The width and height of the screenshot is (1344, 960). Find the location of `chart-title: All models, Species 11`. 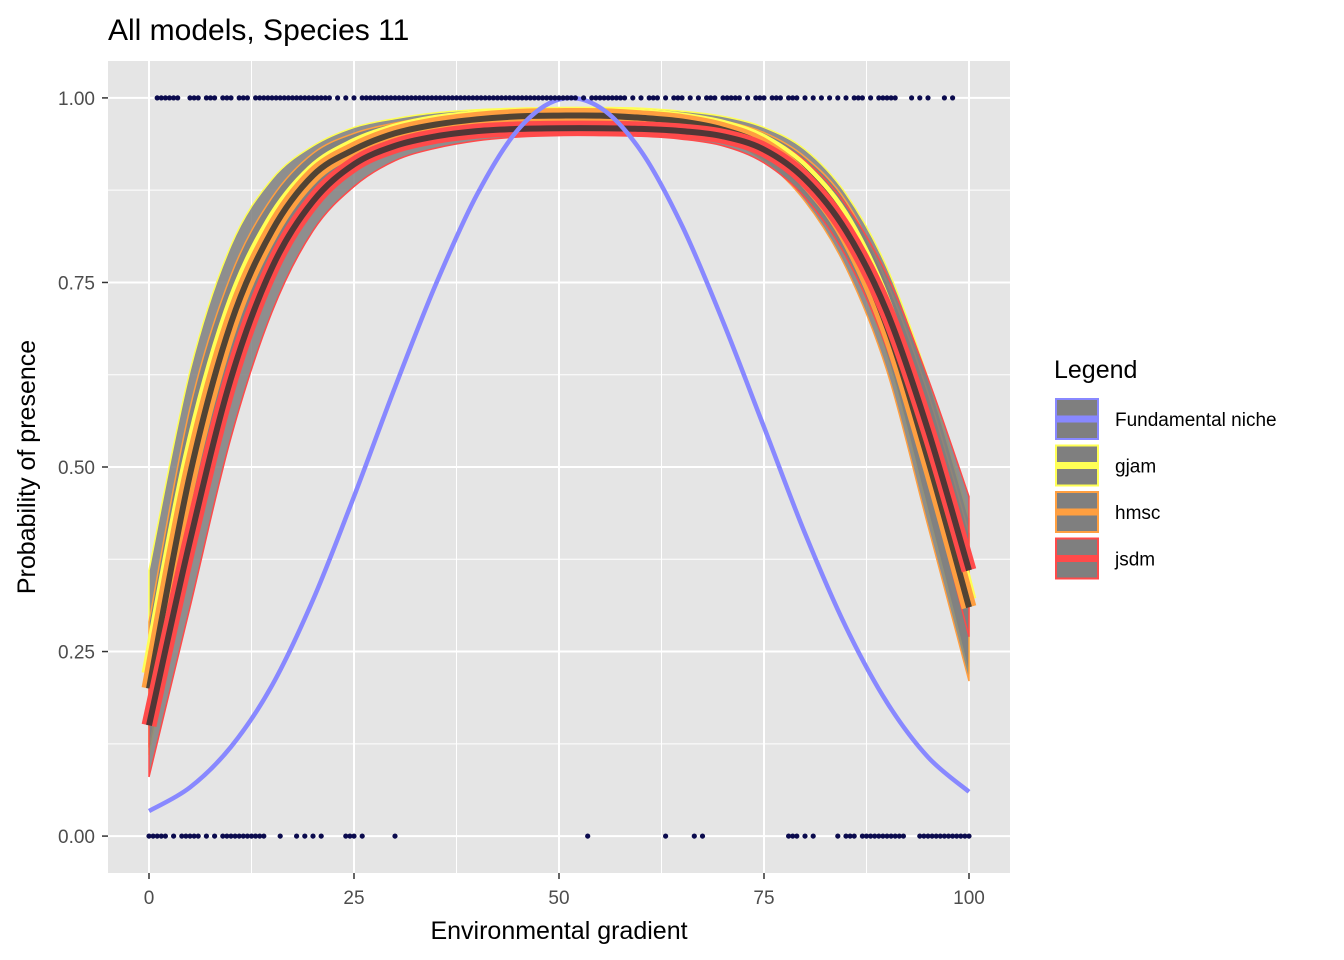

chart-title: All models, Species 11 is located at coordinates (258, 30).